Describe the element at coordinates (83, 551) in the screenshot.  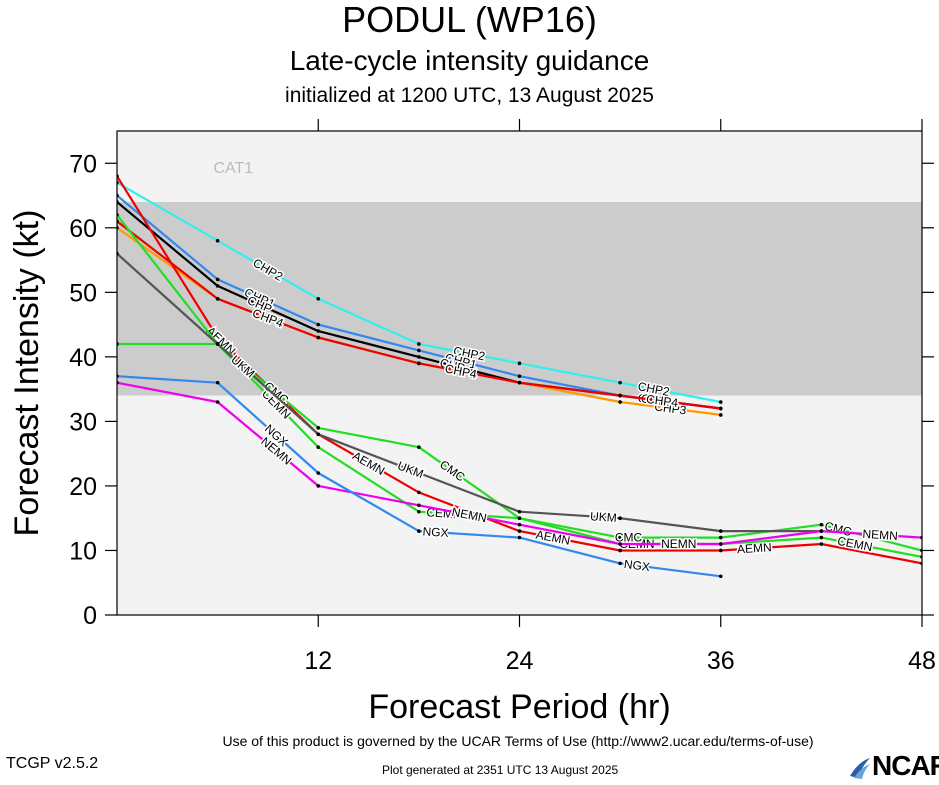
I see `y-tick-label: 10` at that location.